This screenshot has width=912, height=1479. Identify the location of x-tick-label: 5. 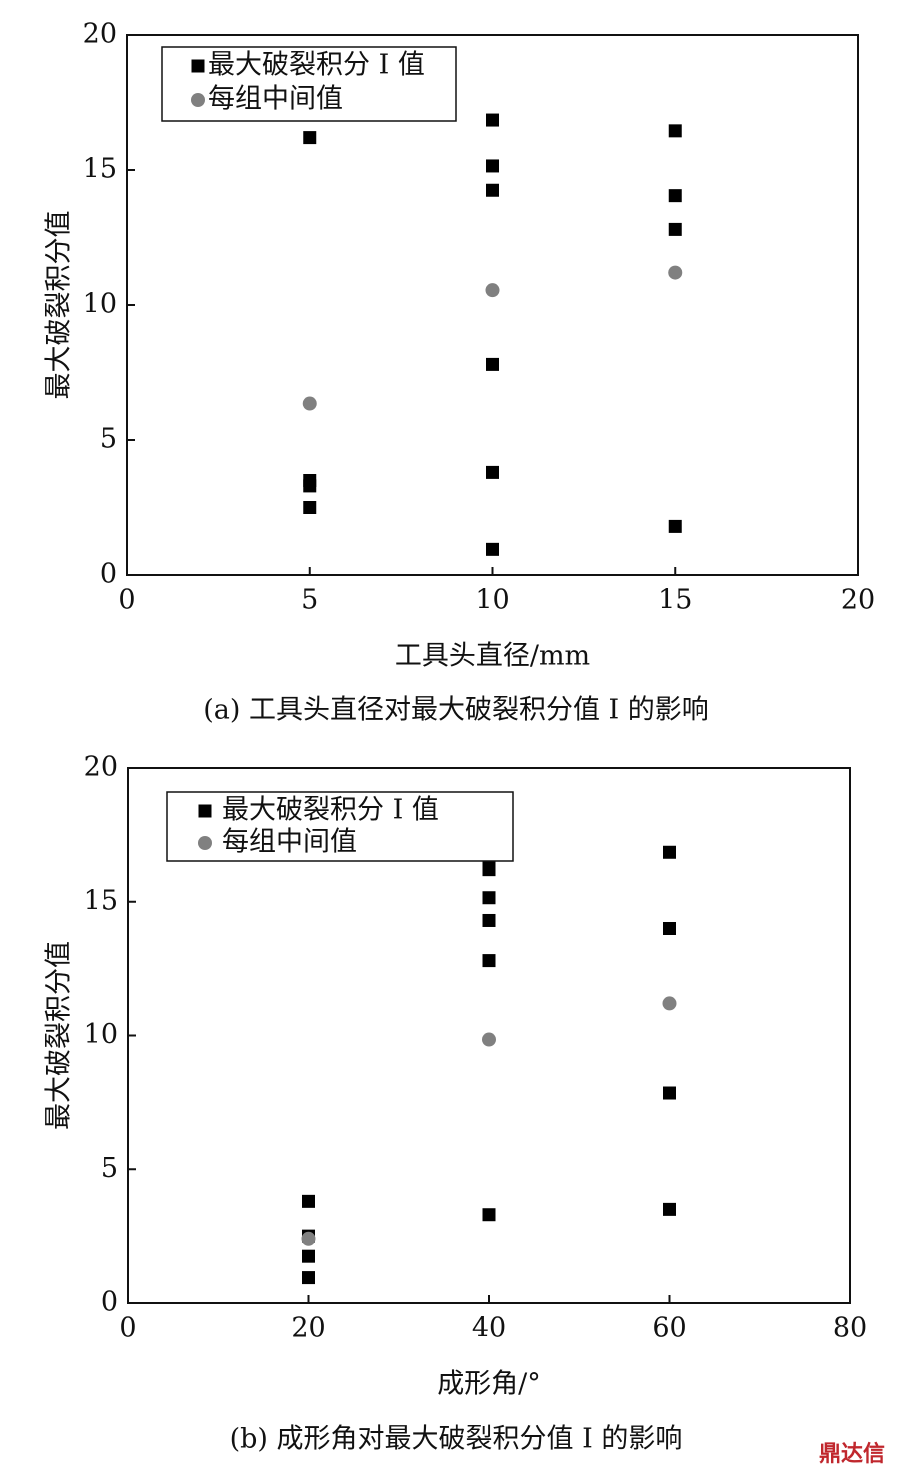
(309, 600).